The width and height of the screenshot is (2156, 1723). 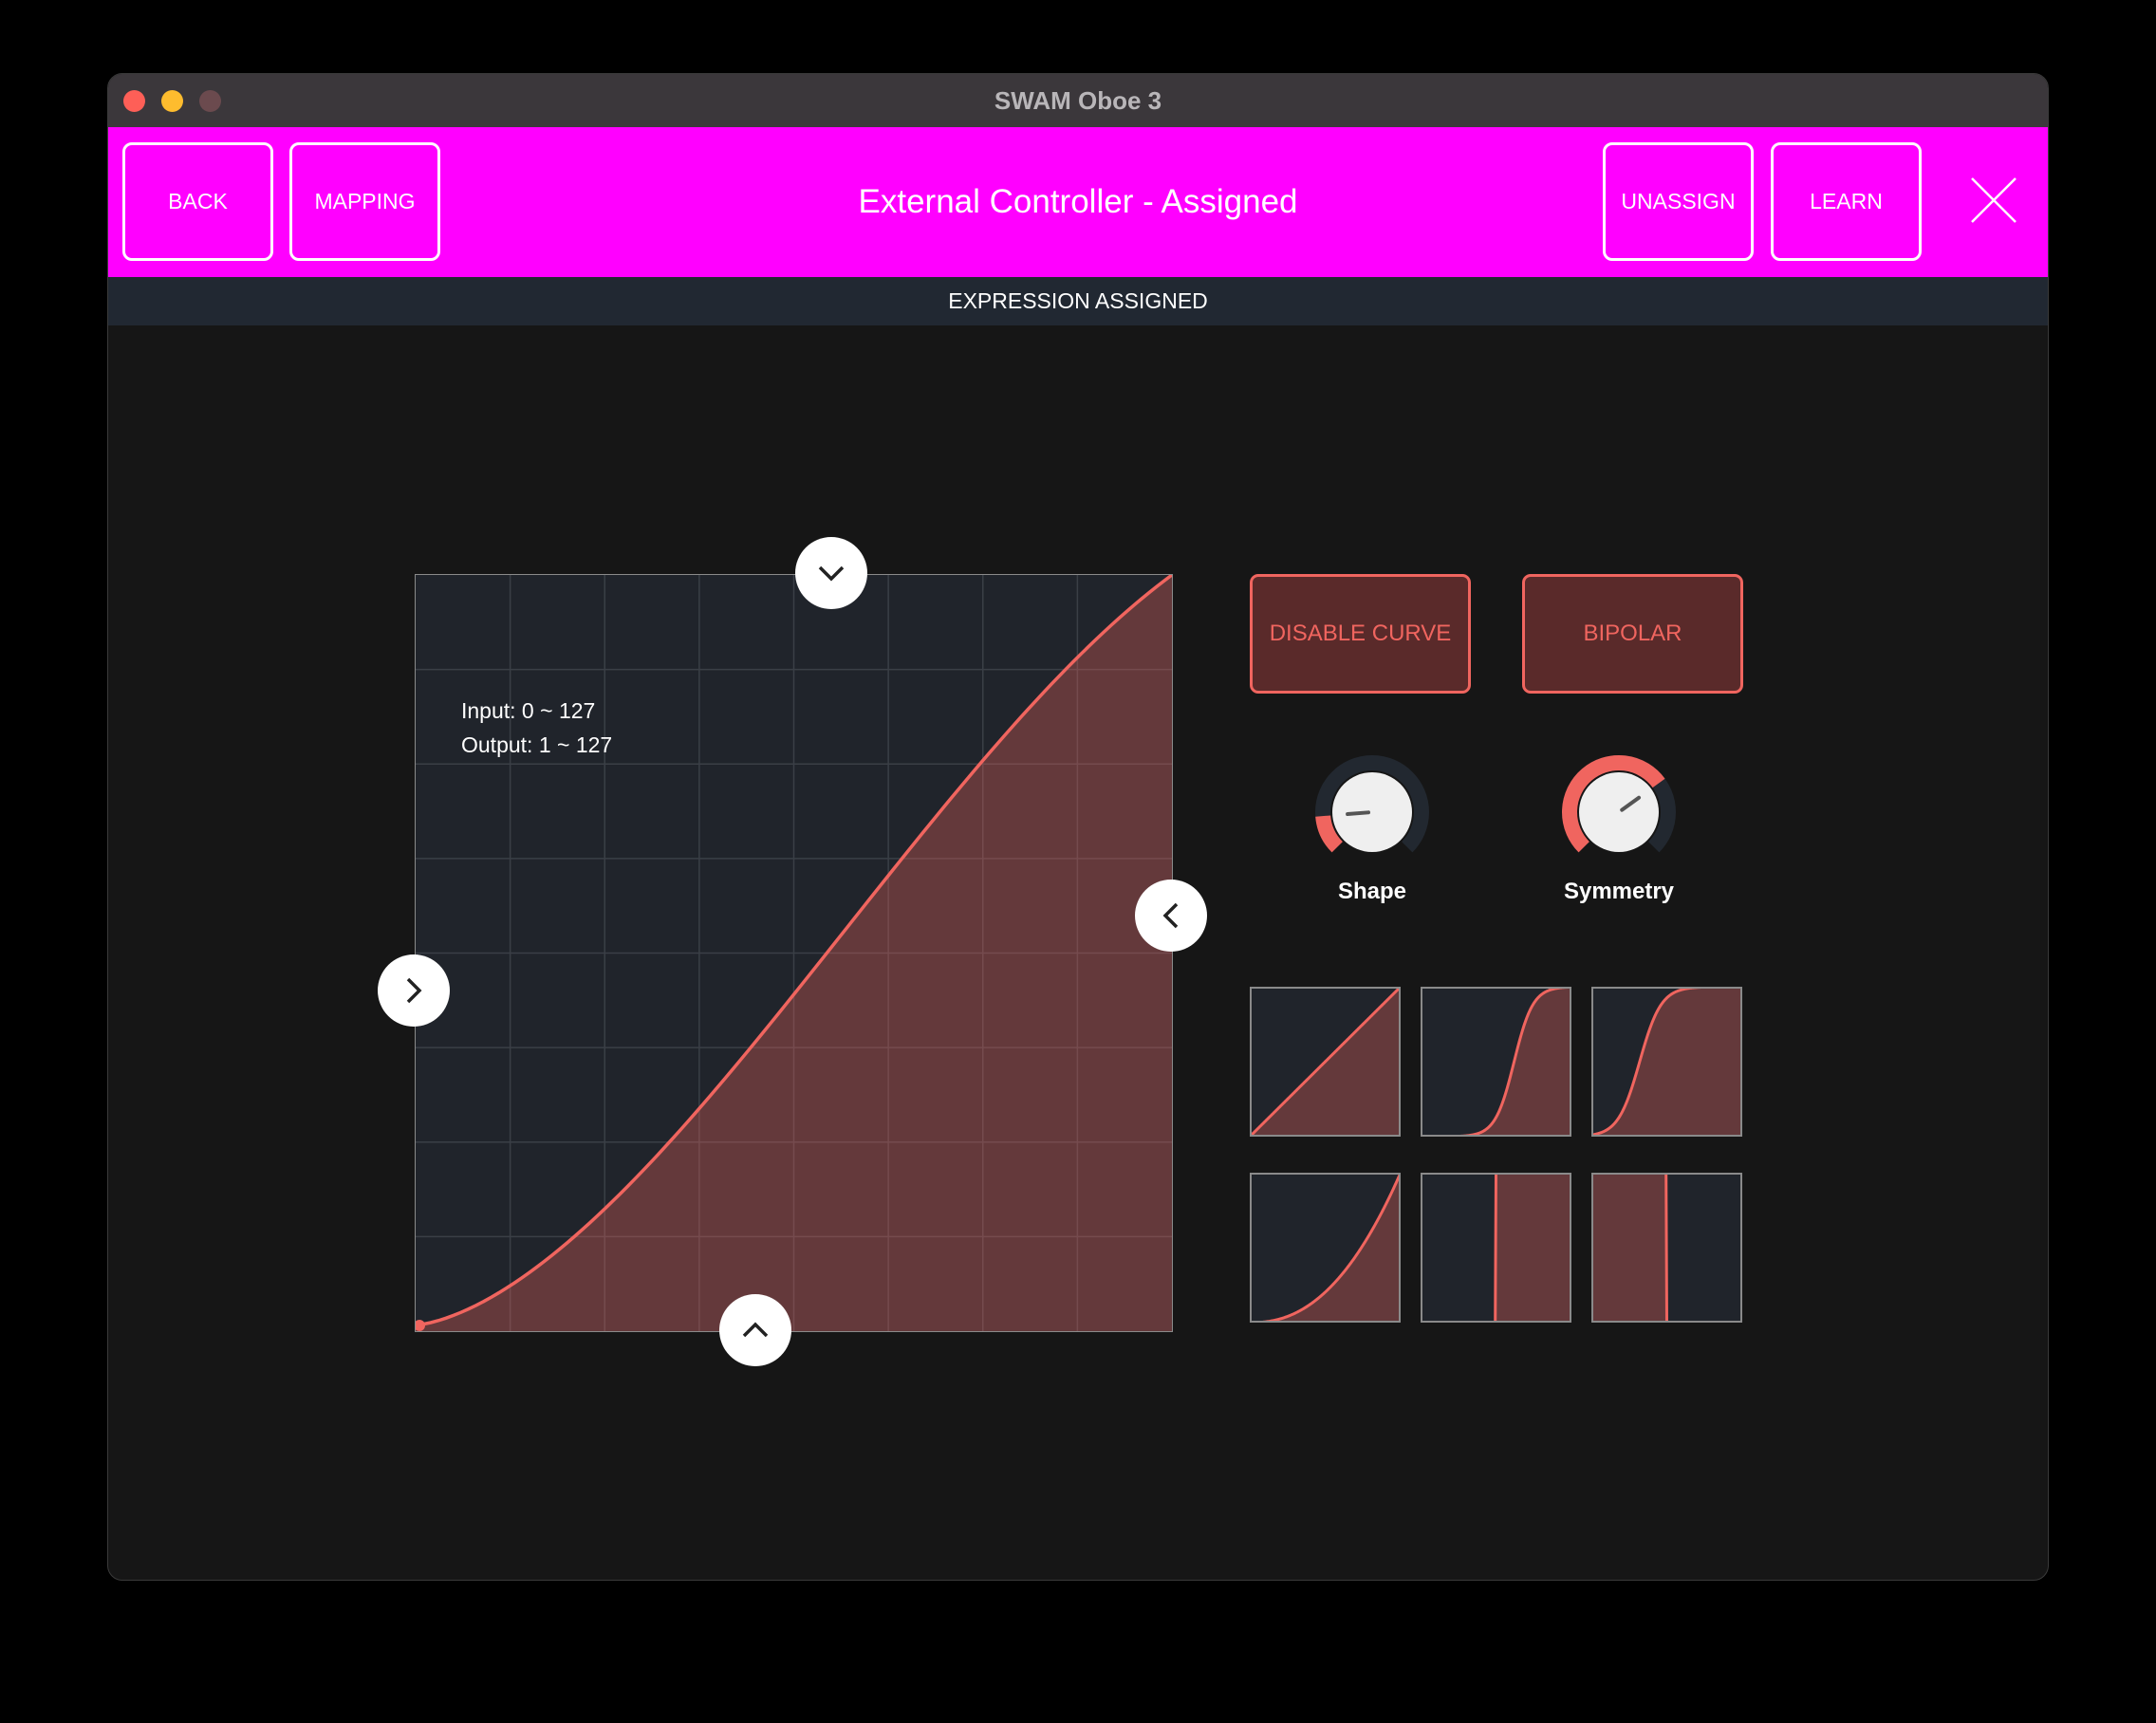 I want to click on chevron-right-icon, so click(x=414, y=990).